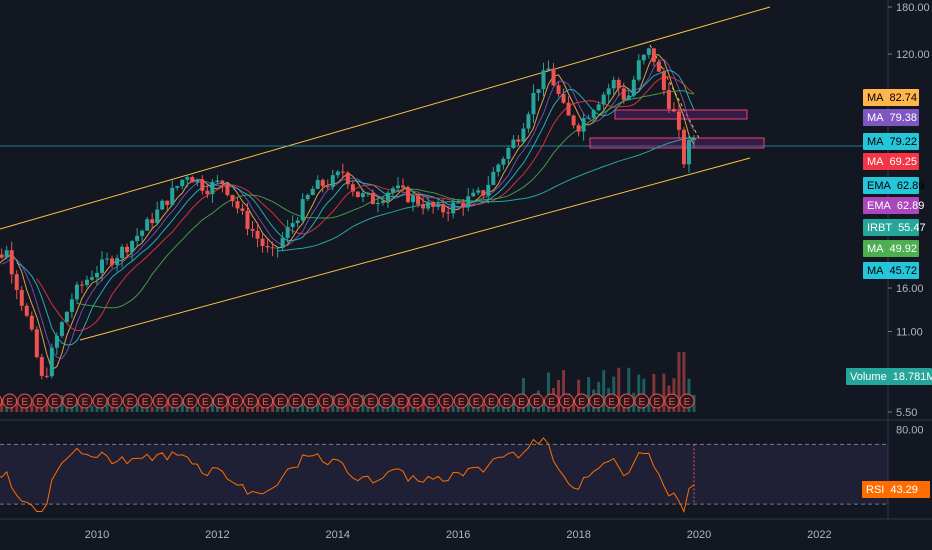 The height and width of the screenshot is (550, 932). I want to click on indicator-badge: MA 45.72, so click(891, 270).